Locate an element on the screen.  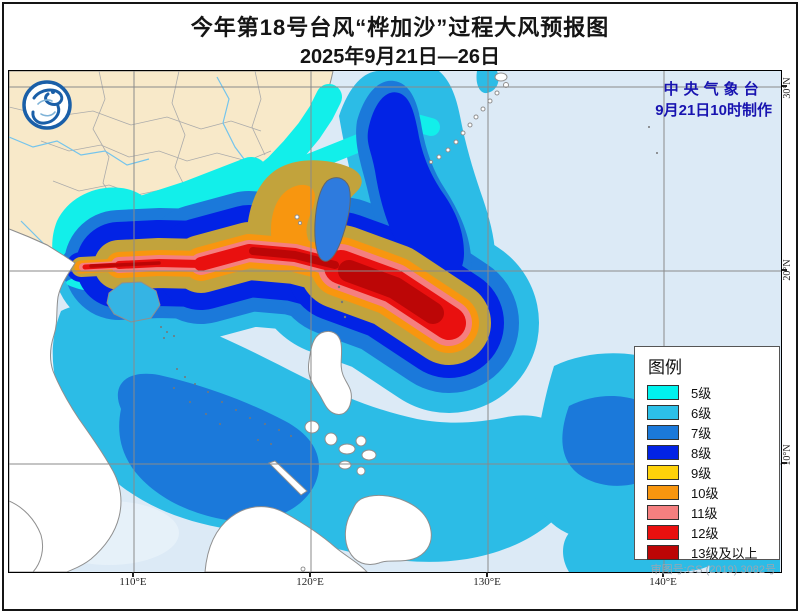
legend-swatch-grade6 is located at coordinates (663, 412).